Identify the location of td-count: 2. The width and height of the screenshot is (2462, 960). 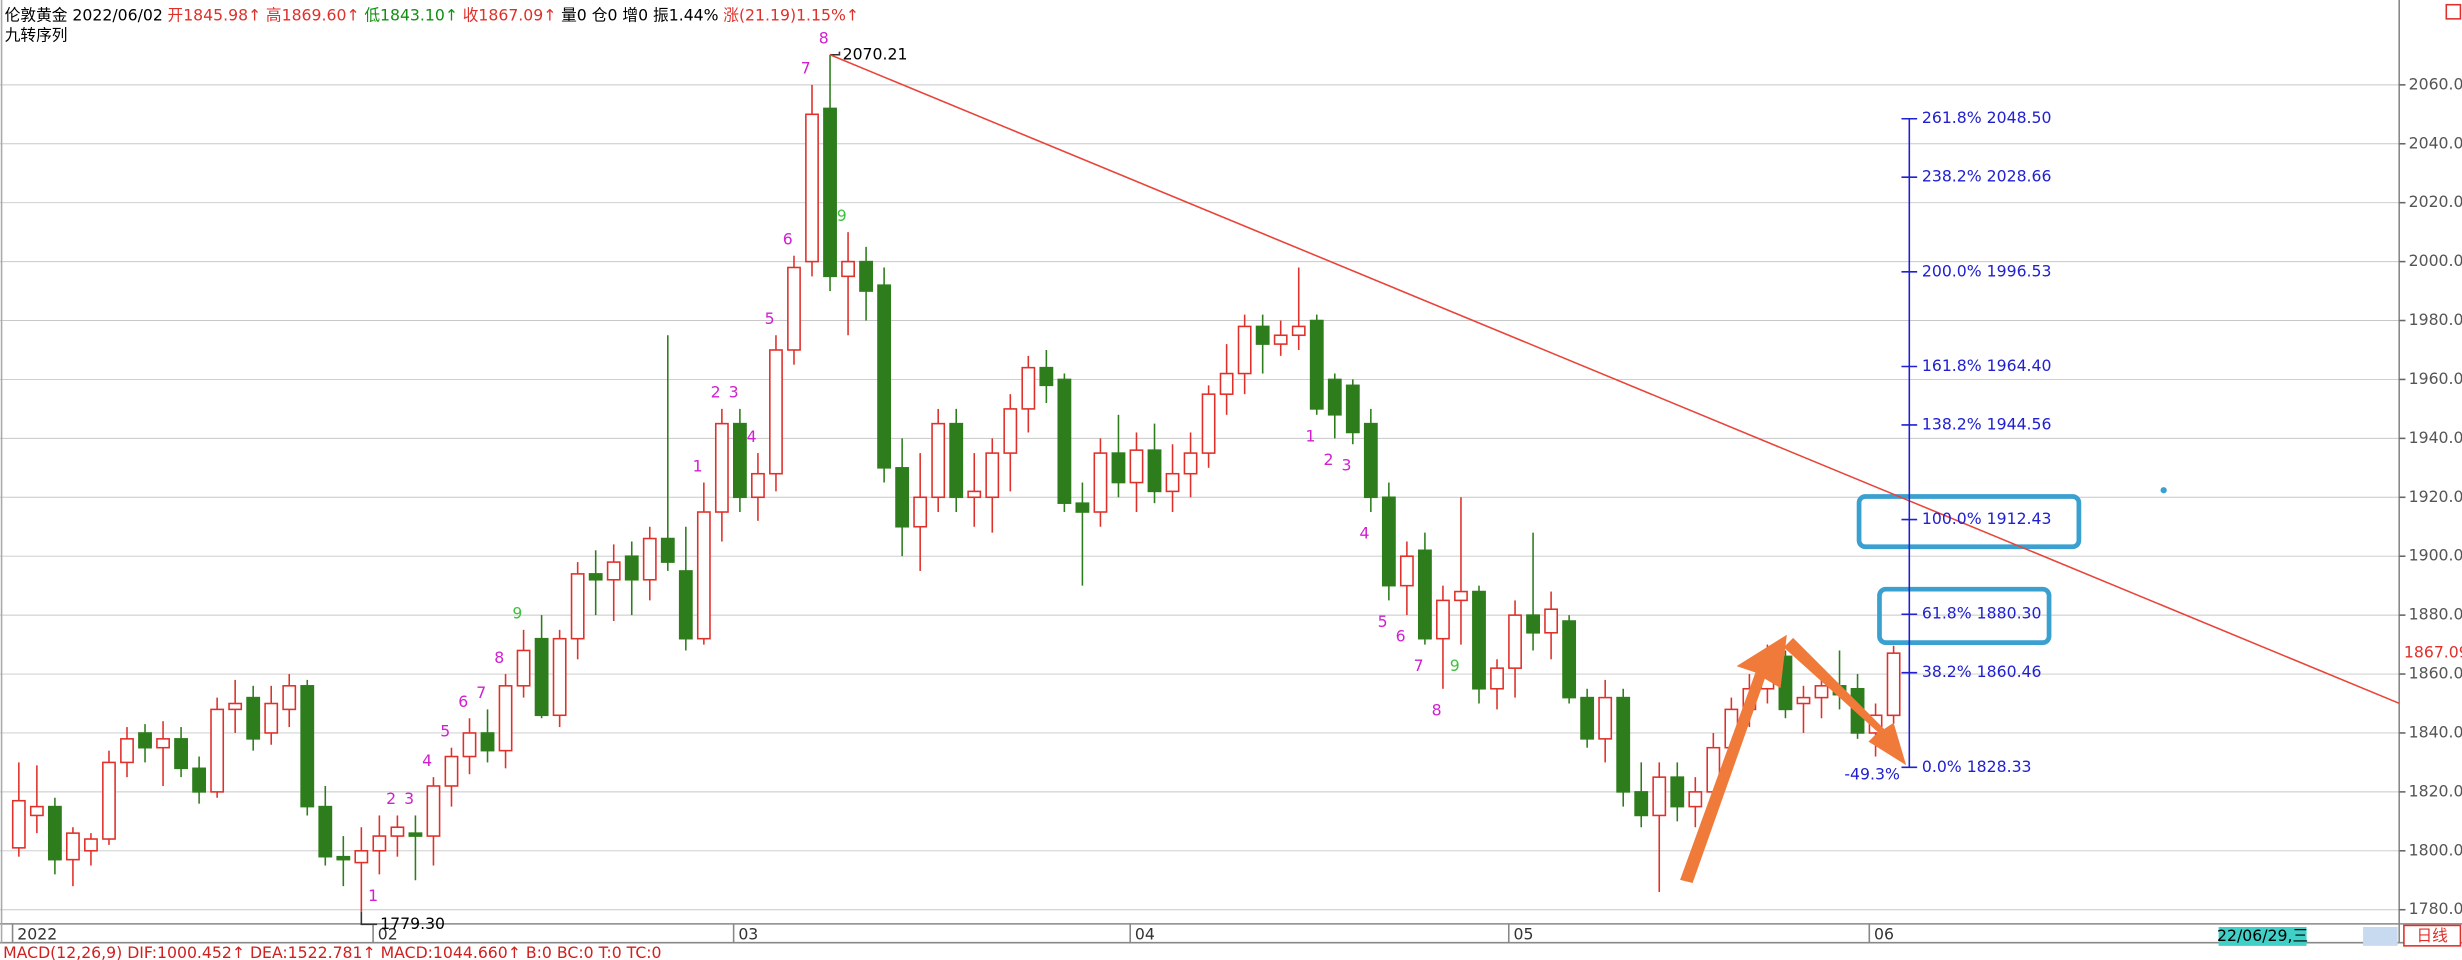
(391, 798).